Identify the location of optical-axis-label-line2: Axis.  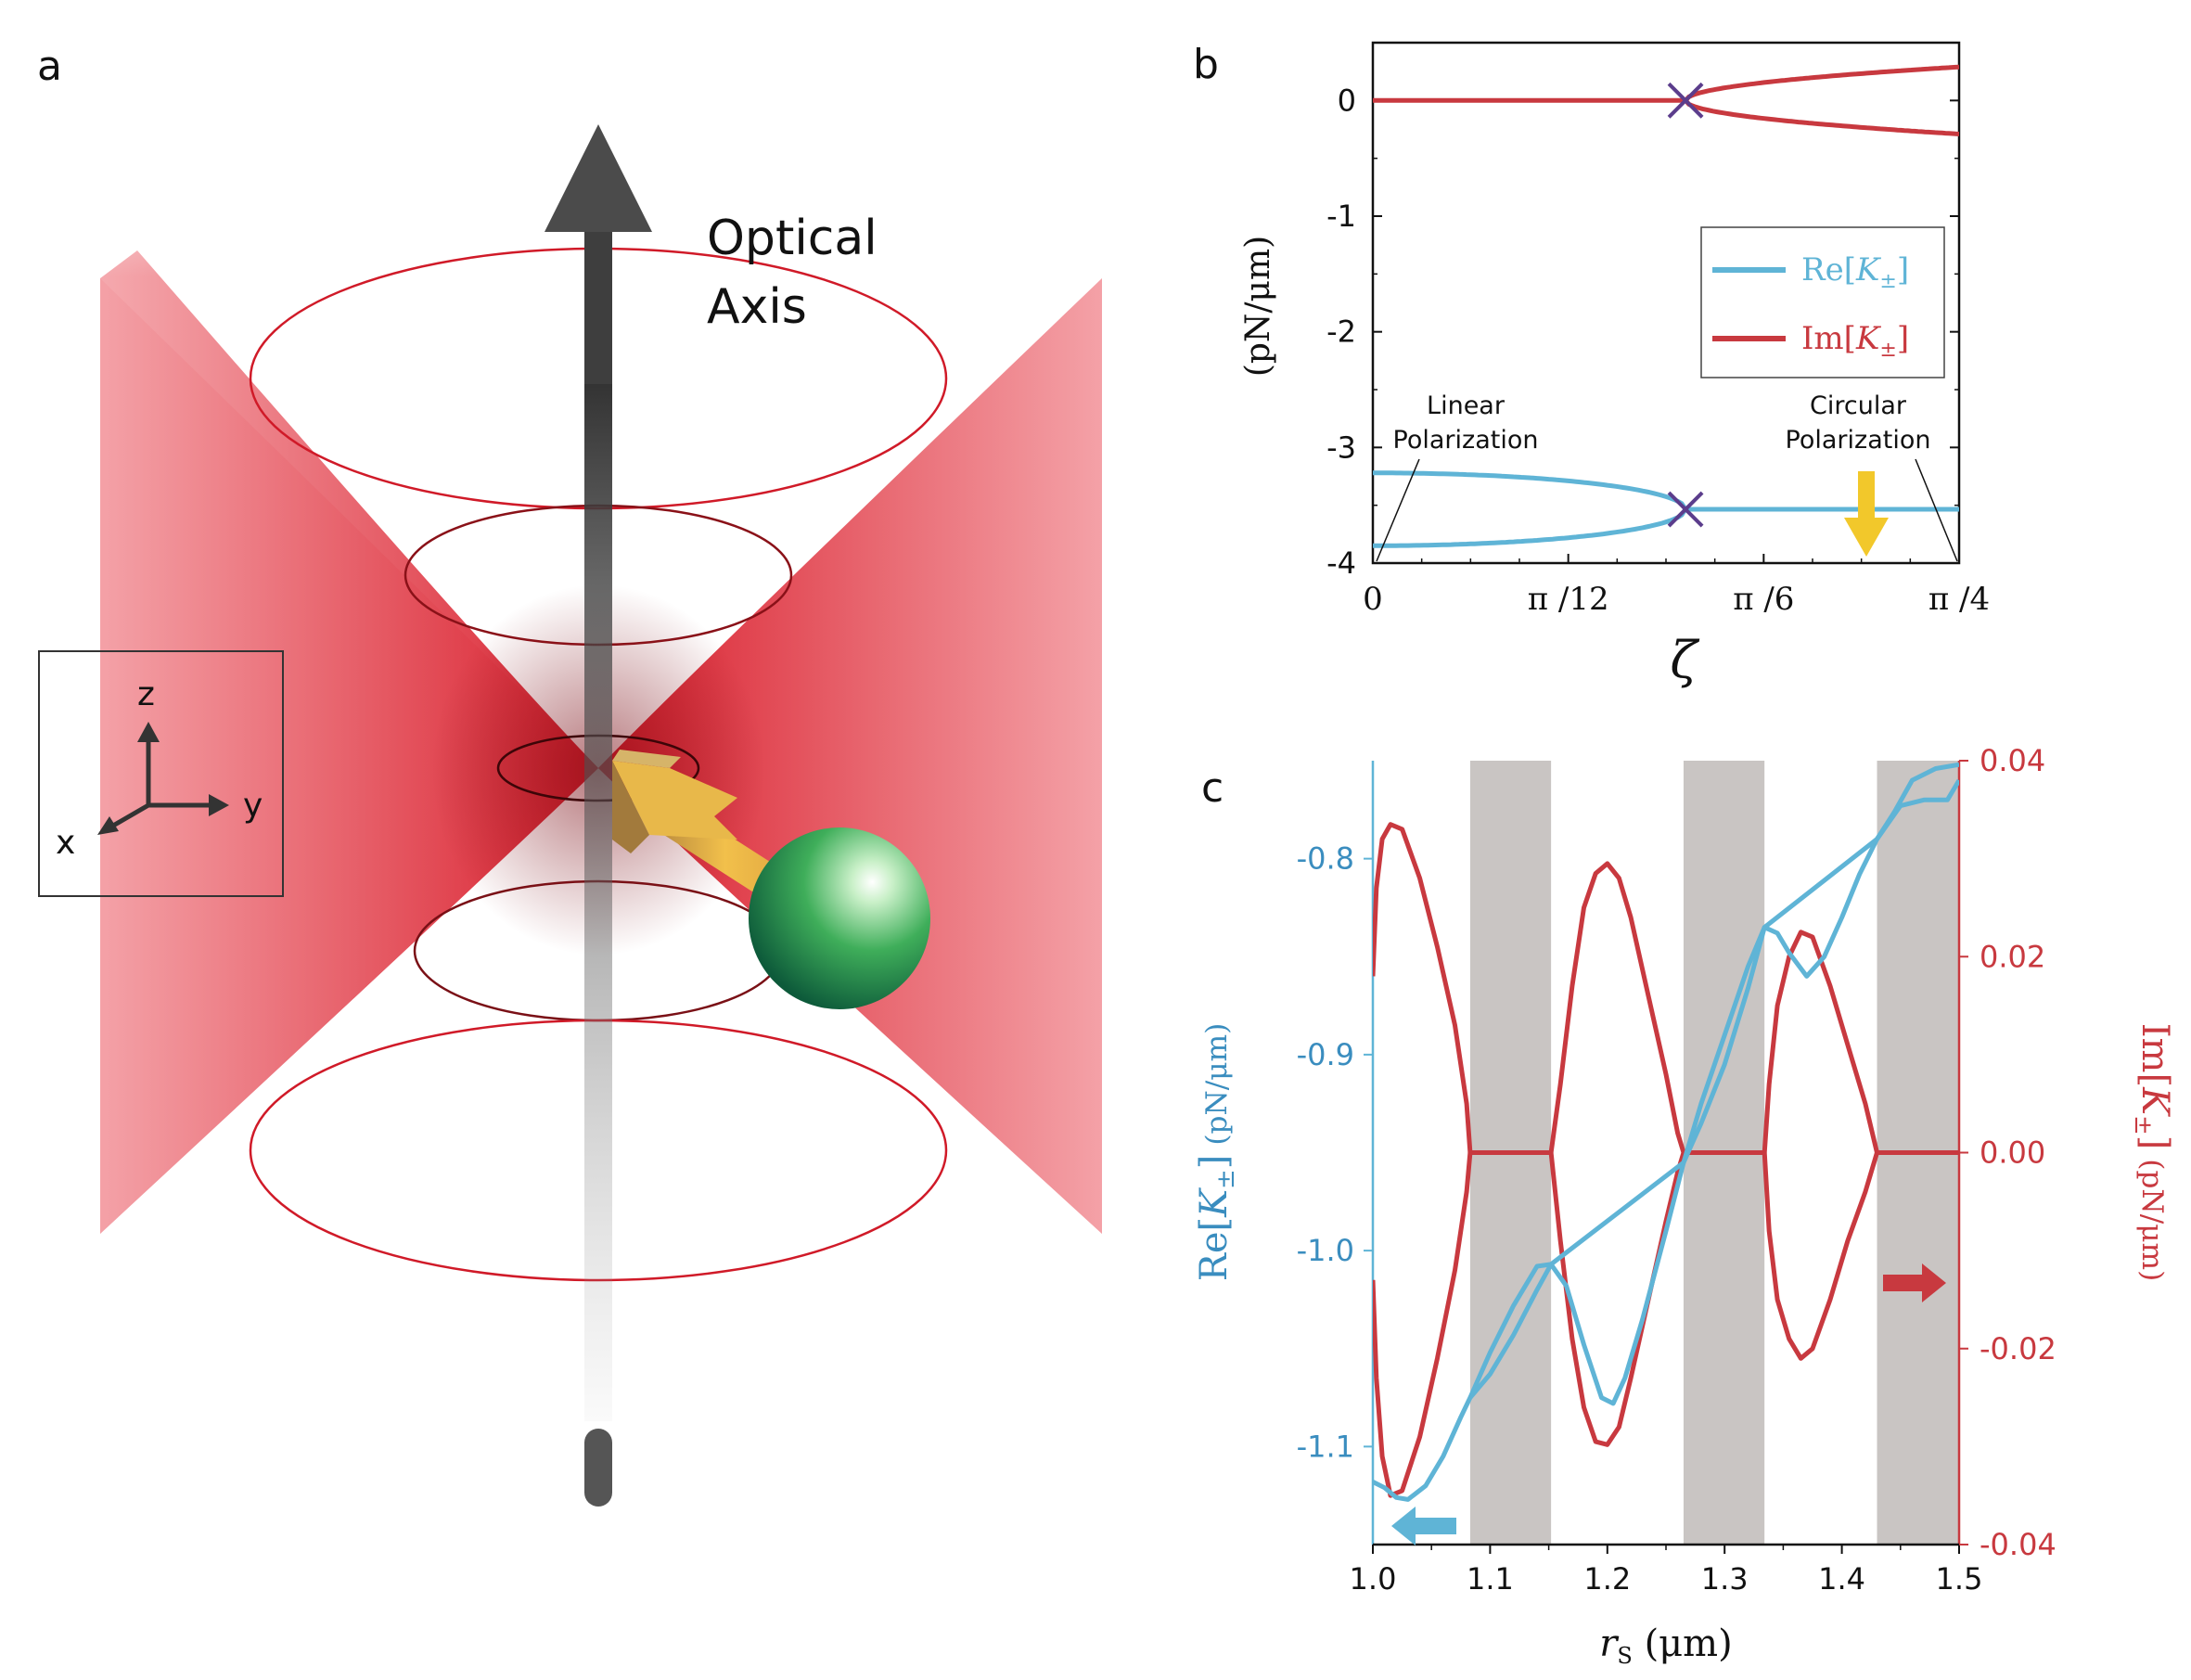
(757, 307).